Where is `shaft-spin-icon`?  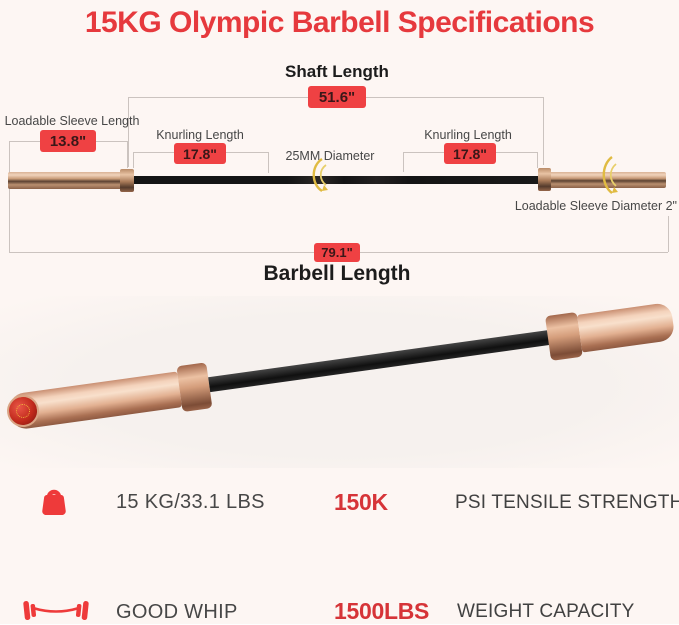
shaft-spin-icon is located at coordinates (320, 175).